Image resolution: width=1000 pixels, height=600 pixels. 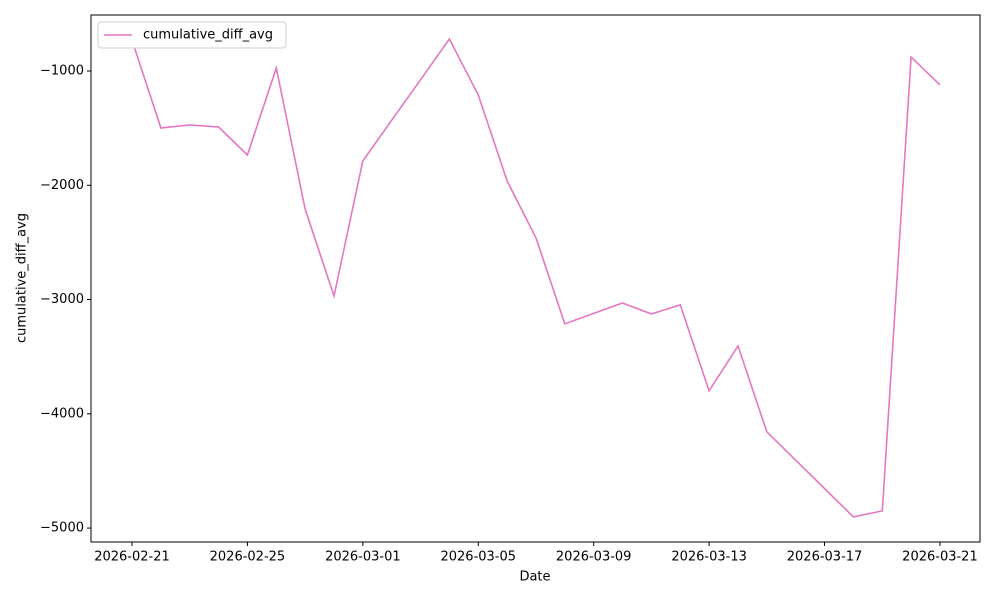 I want to click on x-tick-label: 2026-02-21, so click(x=132, y=557).